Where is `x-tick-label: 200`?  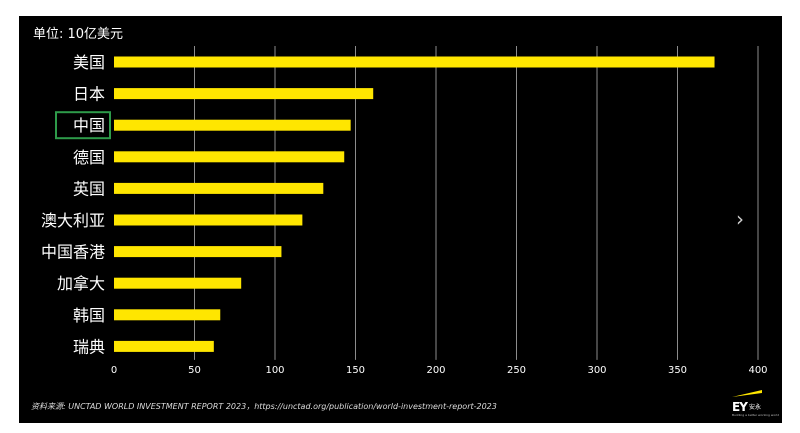 x-tick-label: 200 is located at coordinates (435, 370).